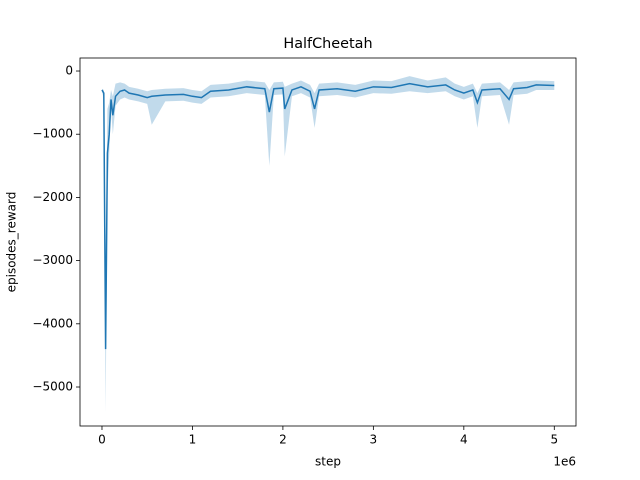 The height and width of the screenshot is (480, 640). What do you see at coordinates (12, 242) in the screenshot?
I see `y-axis-label: episodes_reward` at bounding box center [12, 242].